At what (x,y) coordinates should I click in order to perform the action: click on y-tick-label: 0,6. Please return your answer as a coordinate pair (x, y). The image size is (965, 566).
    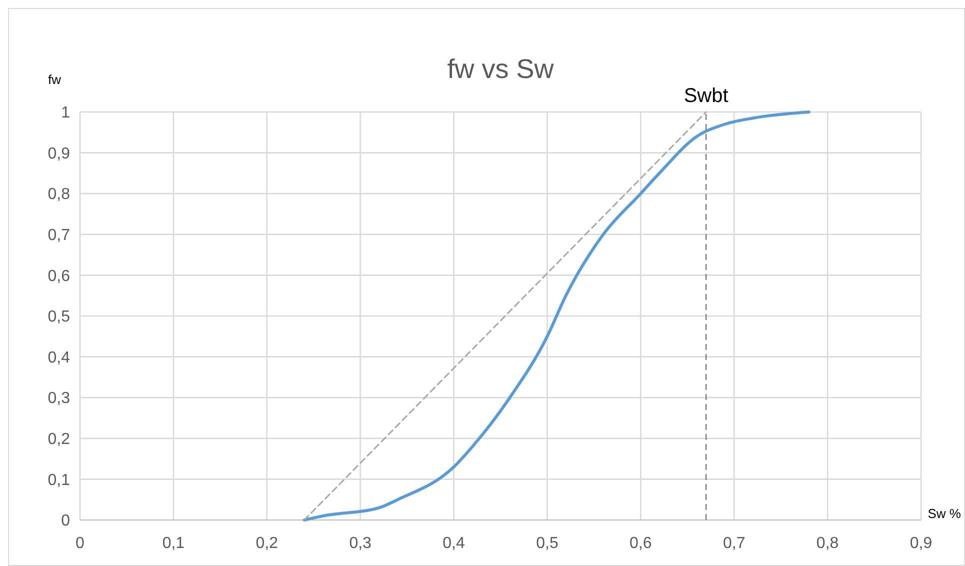
    Looking at the image, I should click on (59, 276).